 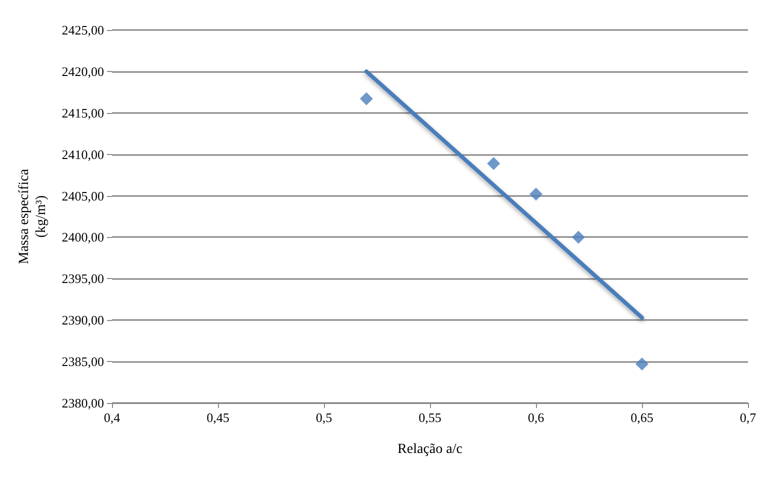 I want to click on x-tick-label: 0,45, so click(x=218, y=417).